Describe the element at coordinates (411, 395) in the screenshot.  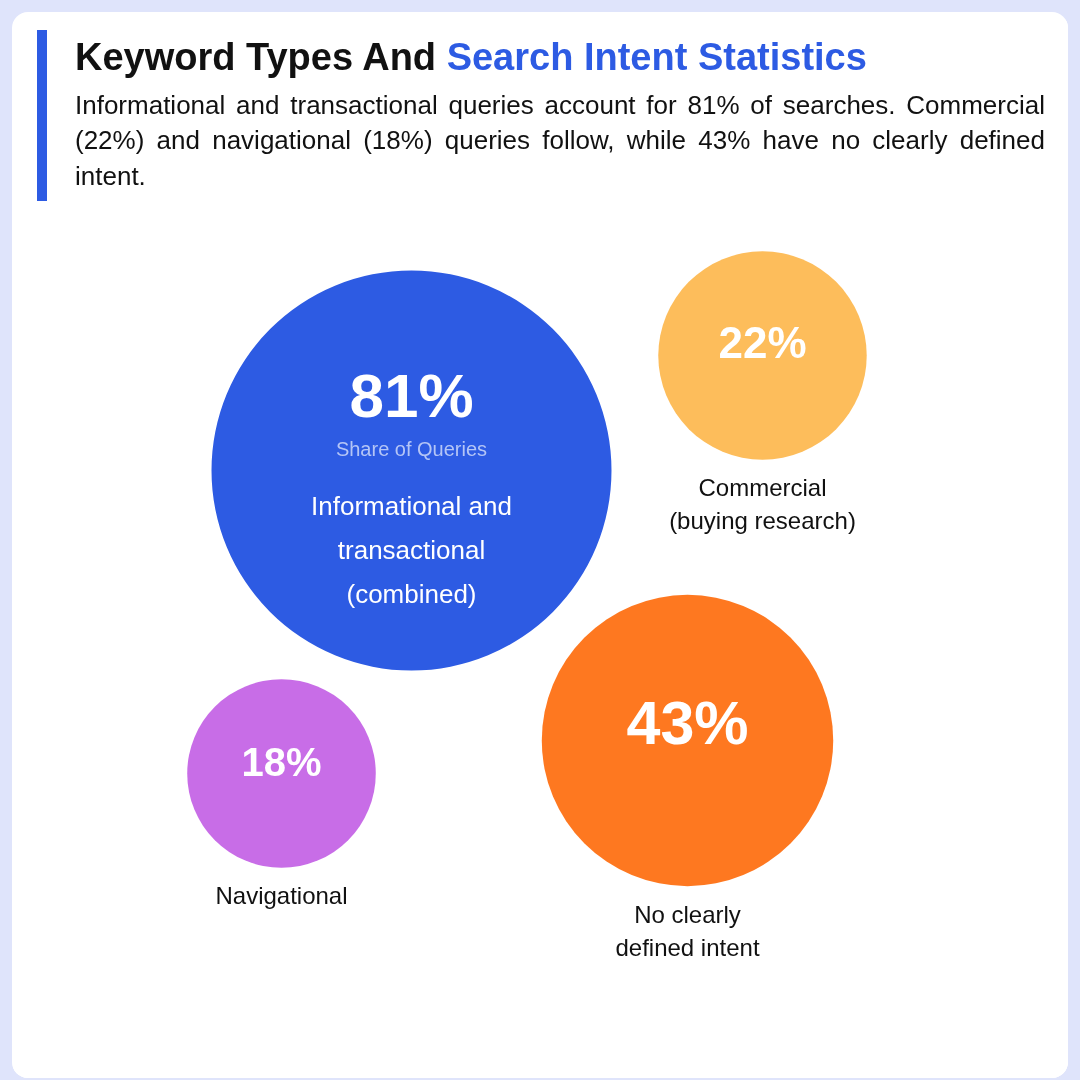
I see `data-label: 81%` at that location.